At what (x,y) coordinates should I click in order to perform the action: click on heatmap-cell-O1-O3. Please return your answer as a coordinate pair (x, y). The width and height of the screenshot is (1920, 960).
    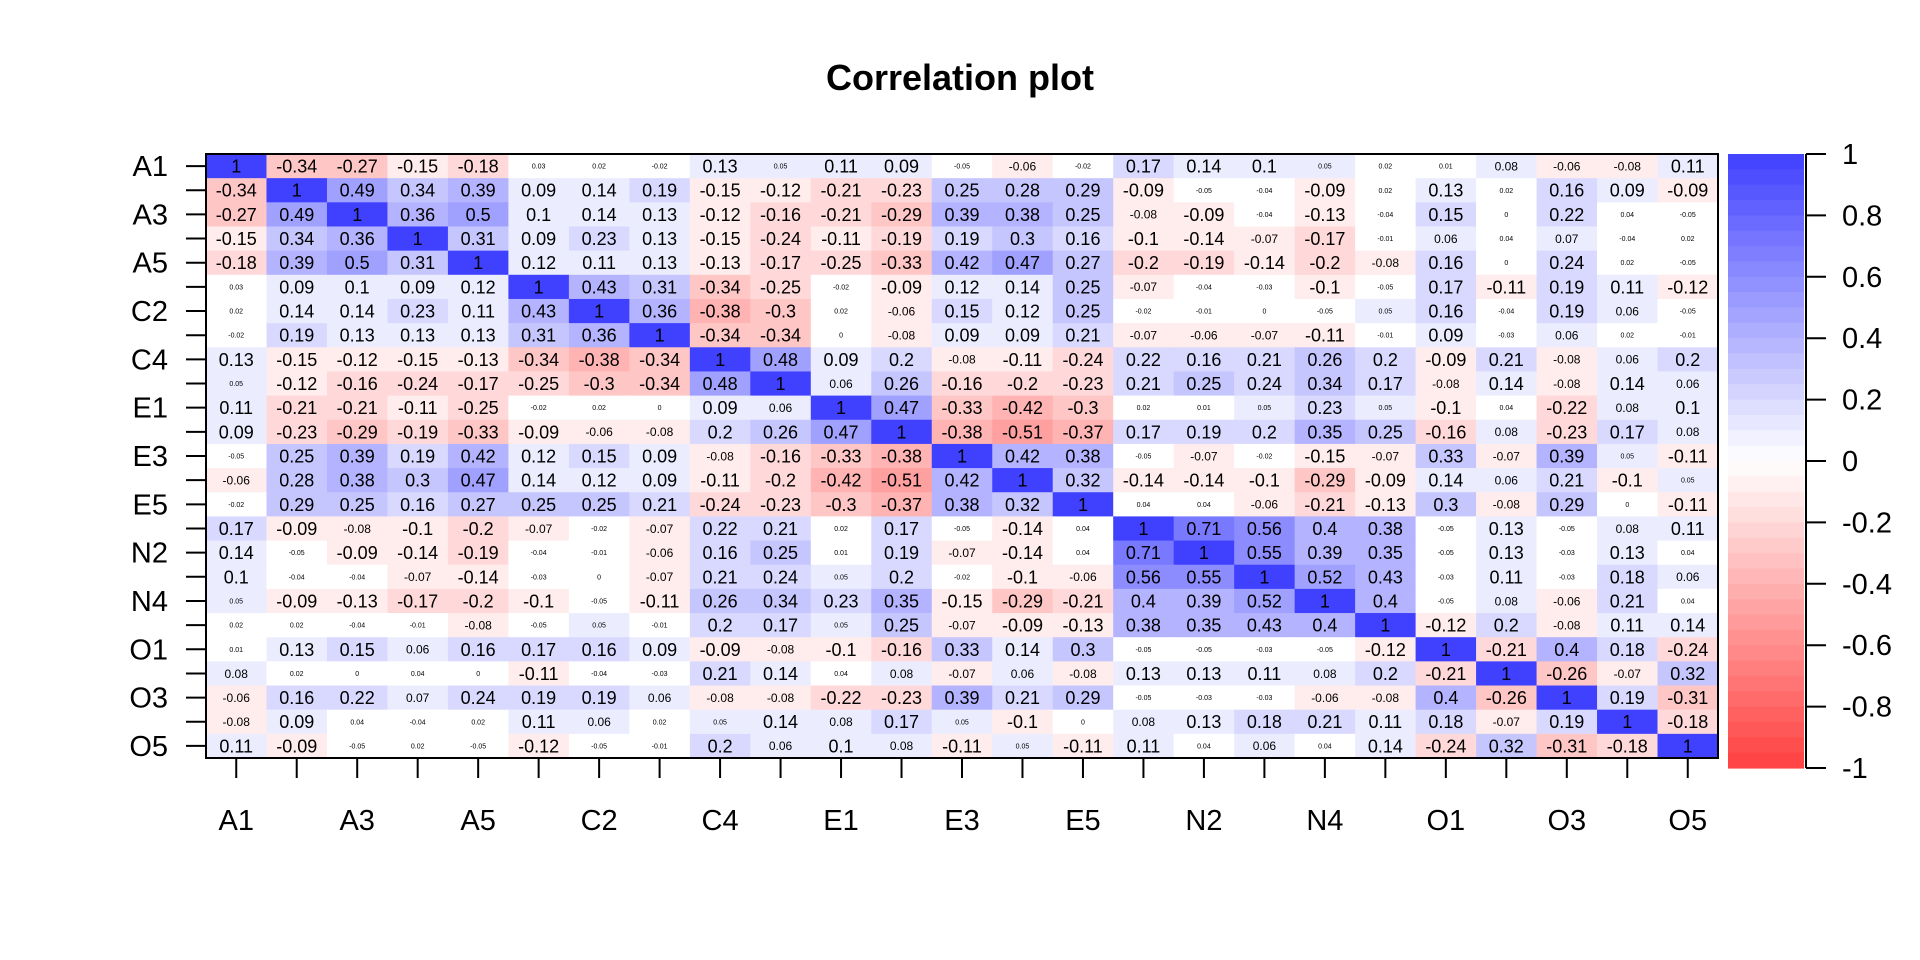
    Looking at the image, I should click on (1567, 649).